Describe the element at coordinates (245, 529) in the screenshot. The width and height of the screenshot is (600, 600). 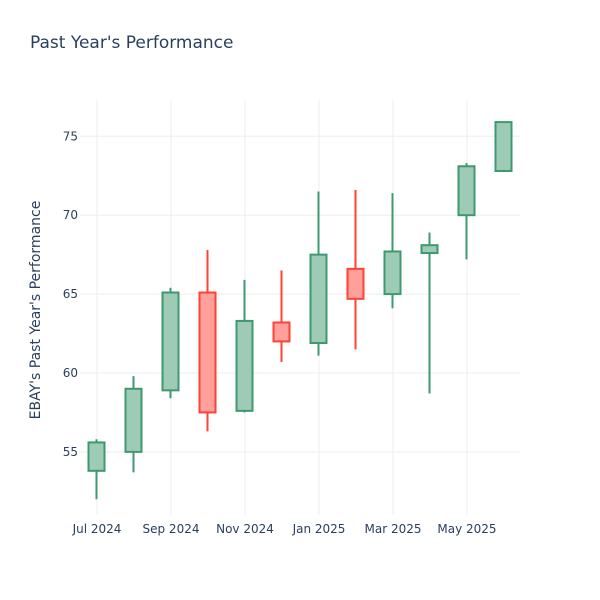
I see `x-tick-label: Nov 2024` at that location.